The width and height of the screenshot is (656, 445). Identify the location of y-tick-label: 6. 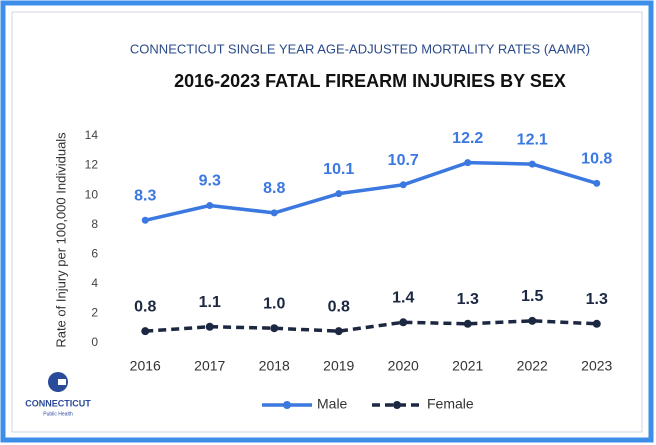
(94, 253).